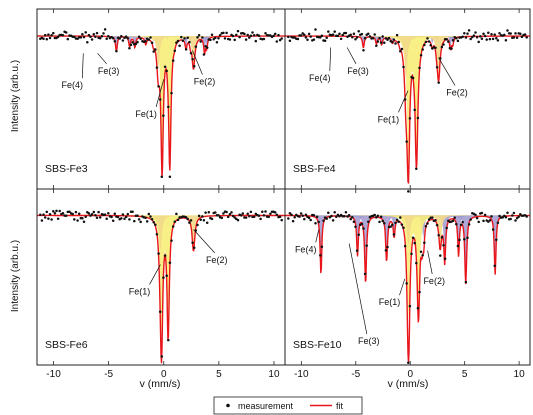 This screenshot has width=533, height=415. What do you see at coordinates (465, 374) in the screenshot?
I see `x-tick-label: 5` at bounding box center [465, 374].